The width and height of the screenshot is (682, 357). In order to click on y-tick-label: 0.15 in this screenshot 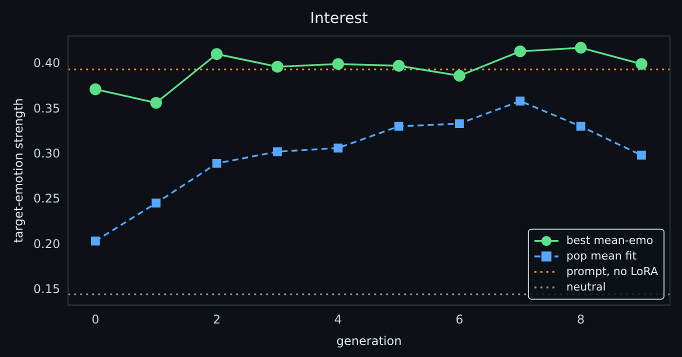, I will do `click(46, 289)`.